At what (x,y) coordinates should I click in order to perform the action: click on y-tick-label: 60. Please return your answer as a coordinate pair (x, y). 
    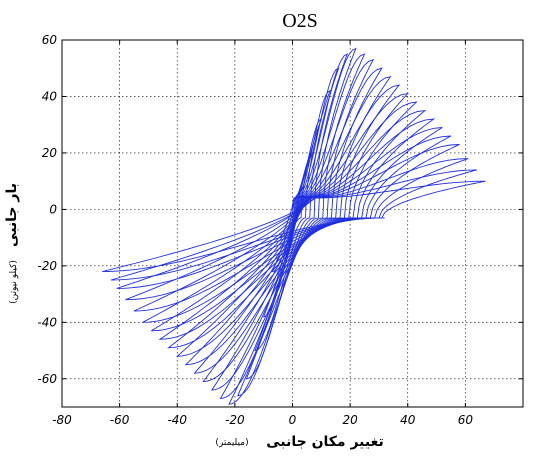
    Looking at the image, I should click on (50, 40).